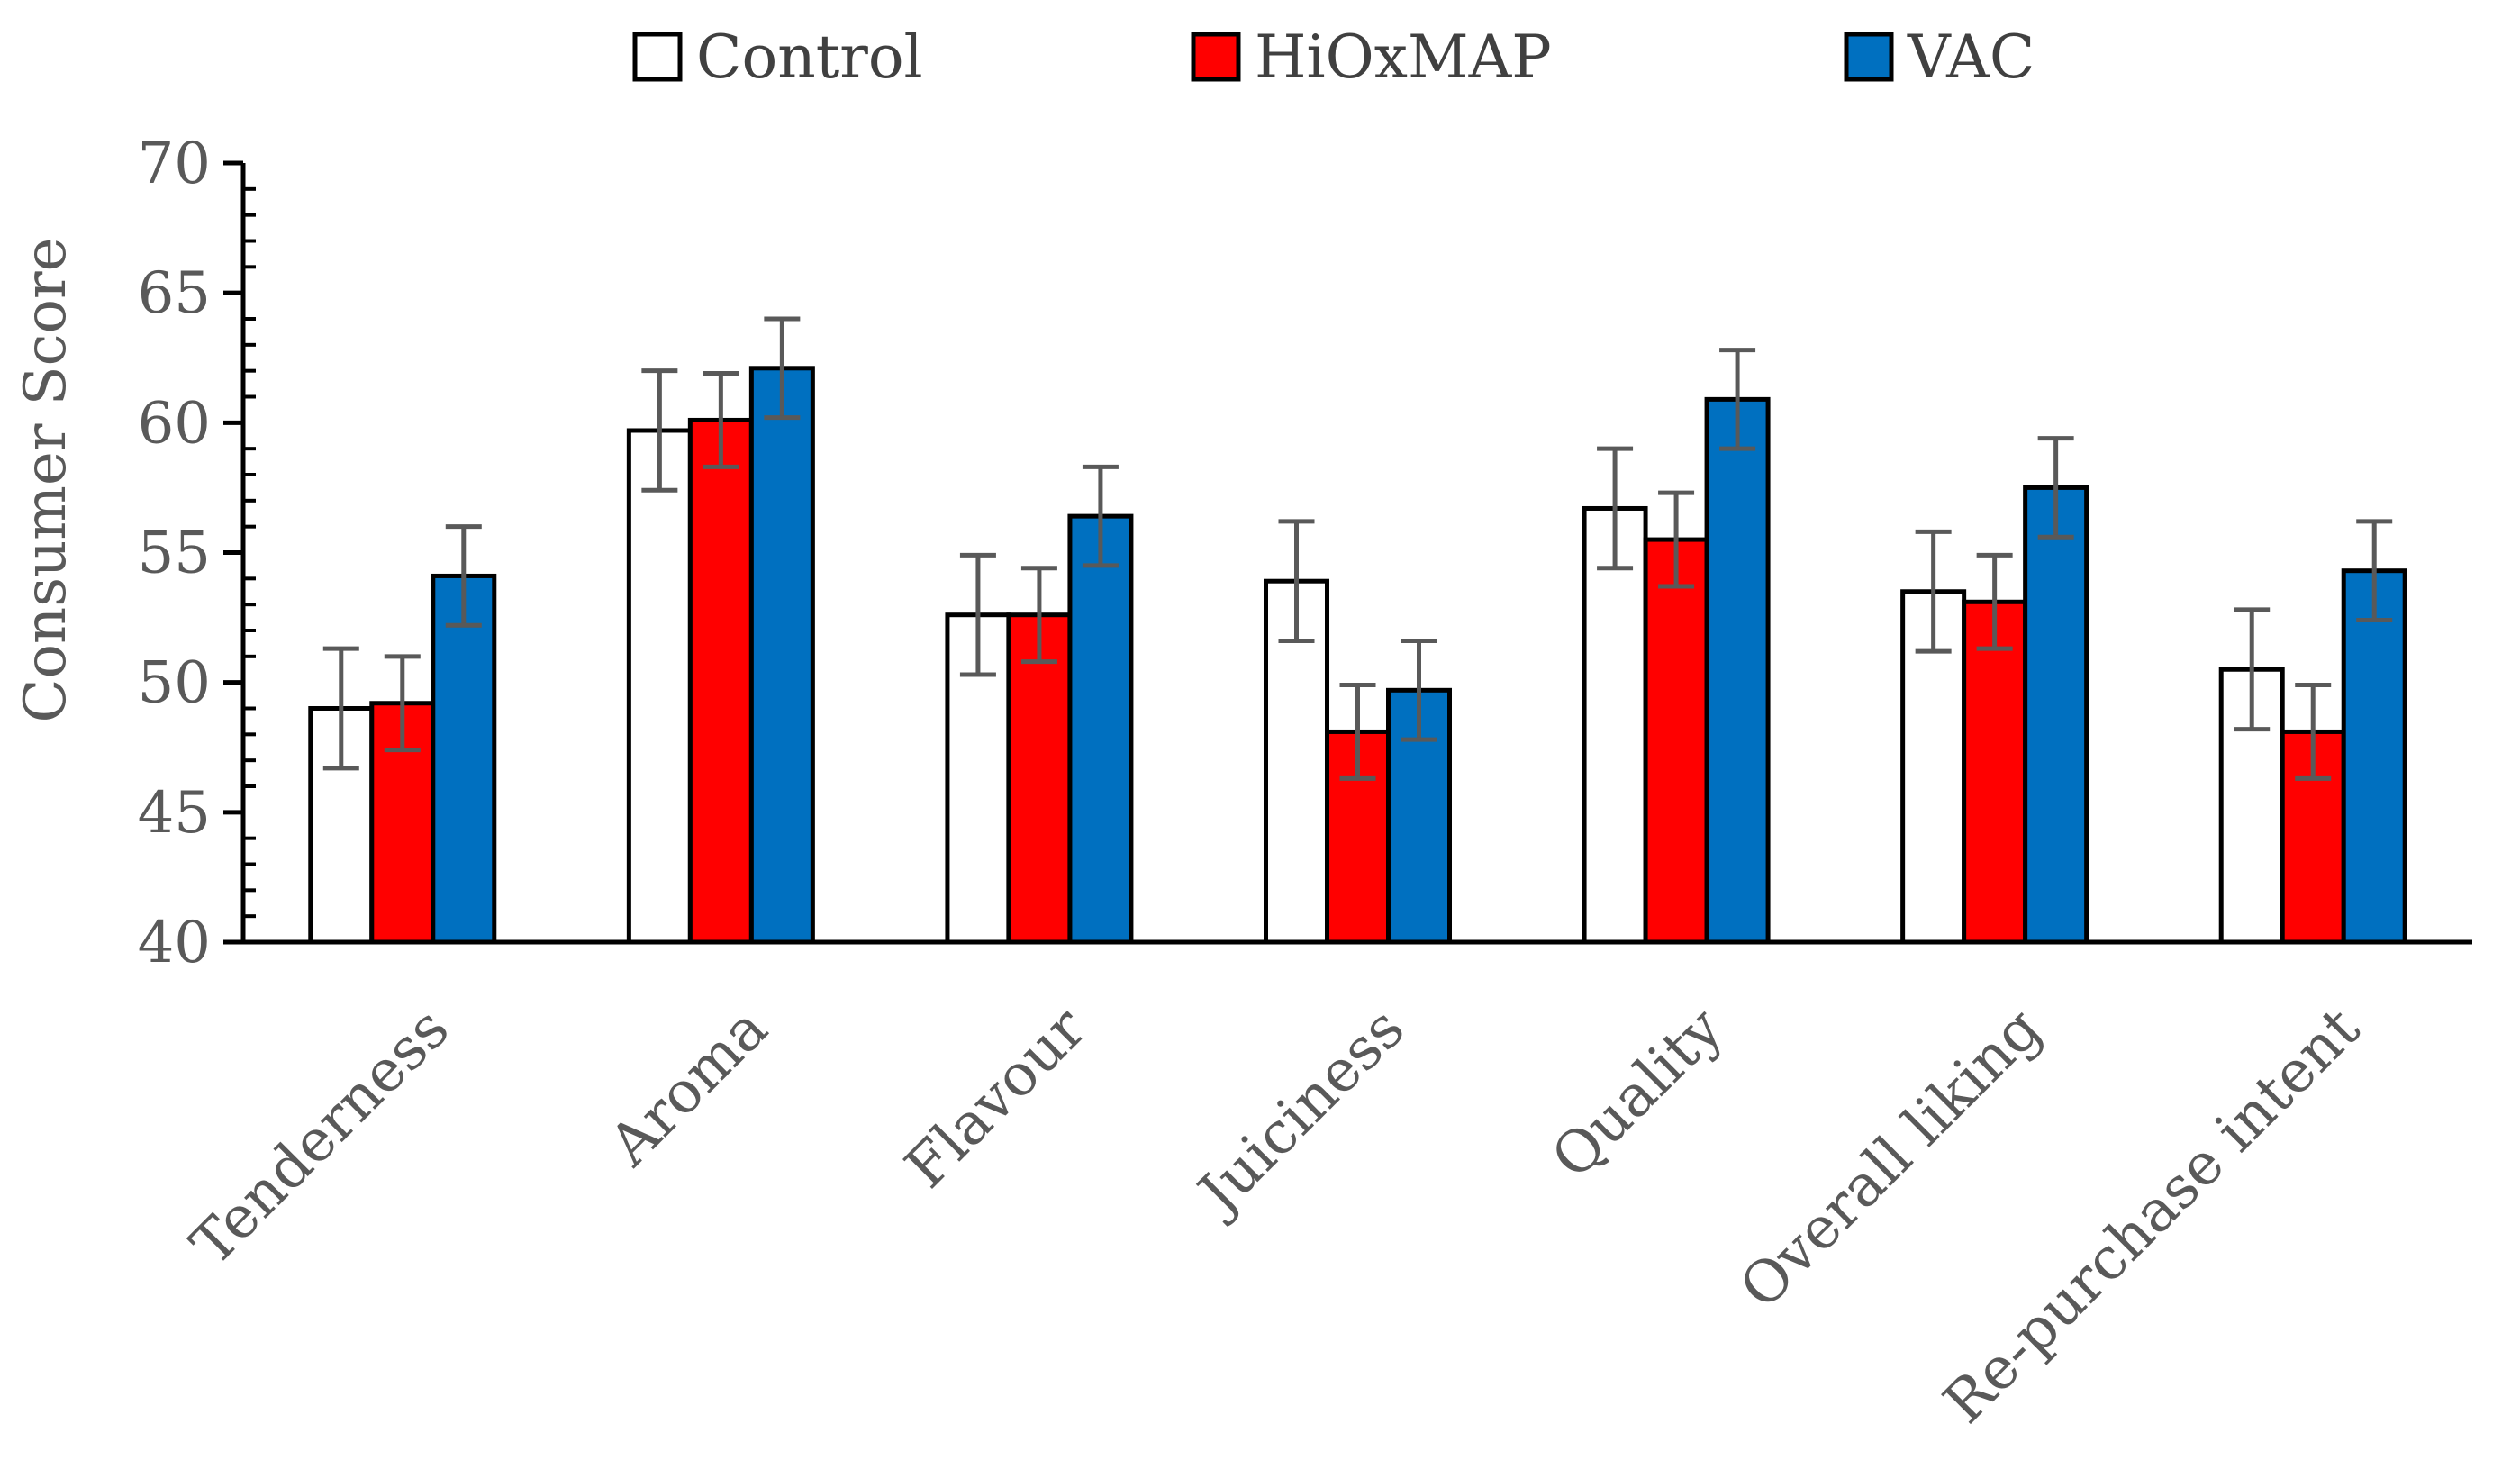 The image size is (2520, 1460). Describe the element at coordinates (175, 814) in the screenshot. I see `y-tick-label: 45` at that location.